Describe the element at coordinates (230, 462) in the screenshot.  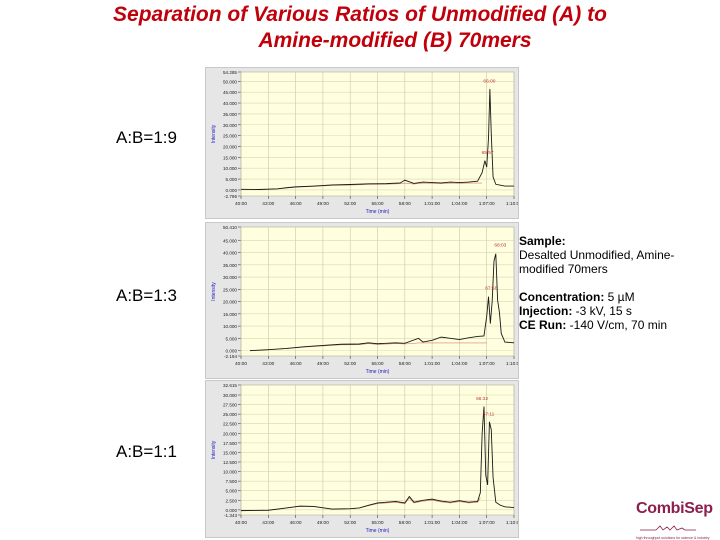
I see `y-tick-label: 12.500` at that location.